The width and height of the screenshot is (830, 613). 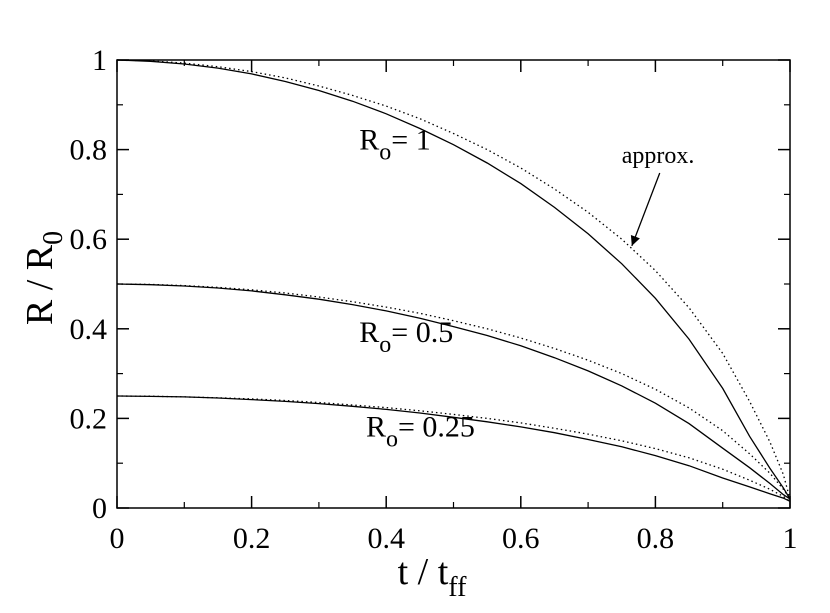 What do you see at coordinates (89, 329) in the screenshot?
I see `y-tick-label: 0.4` at bounding box center [89, 329].